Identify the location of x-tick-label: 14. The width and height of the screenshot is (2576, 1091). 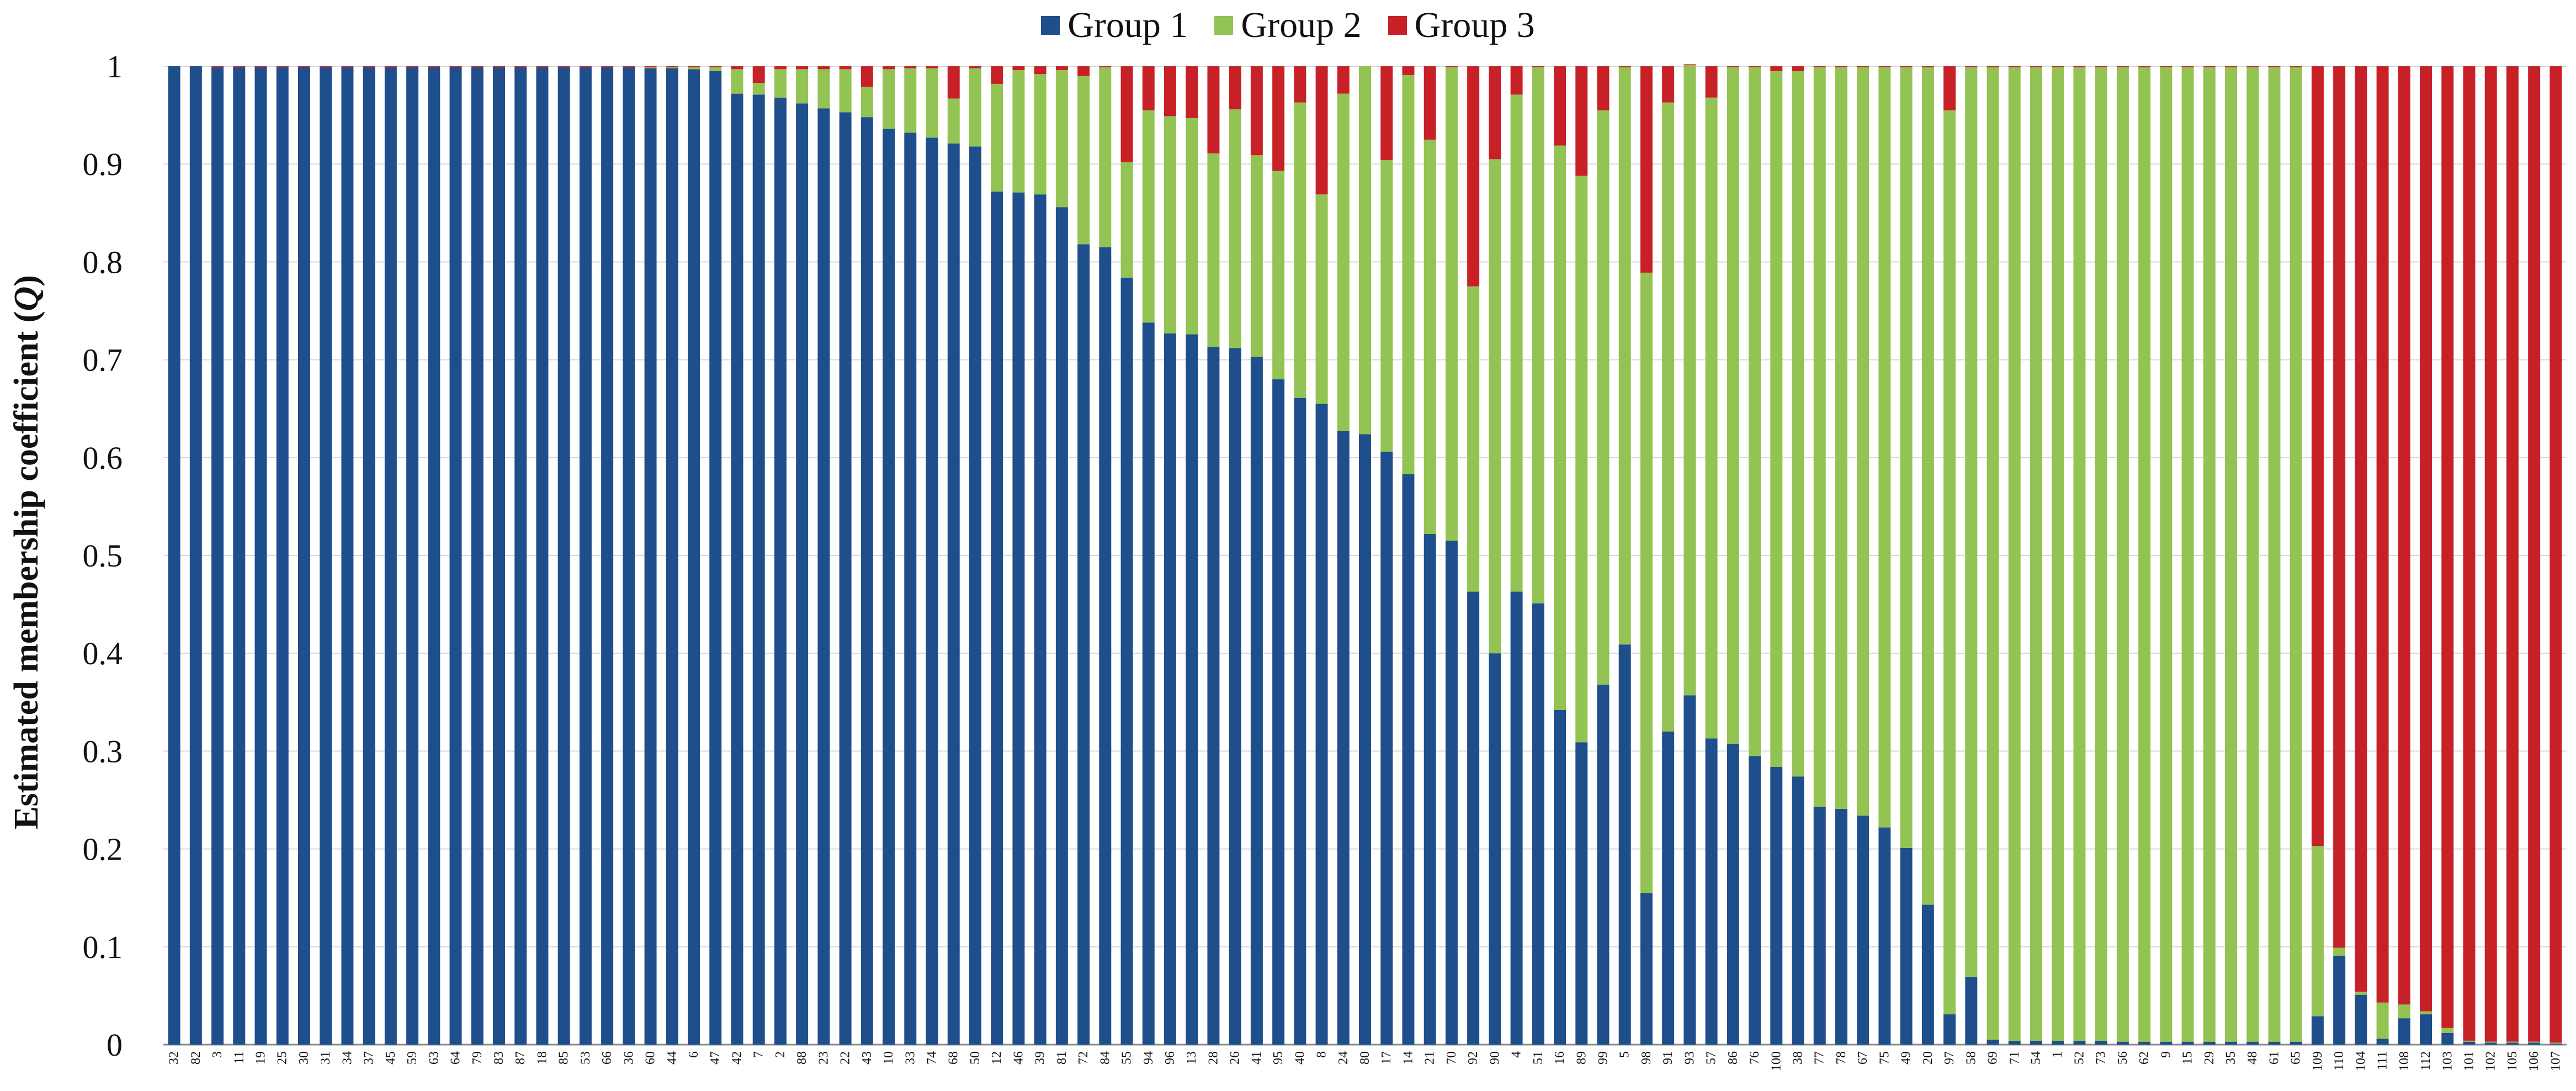
(1408, 1057).